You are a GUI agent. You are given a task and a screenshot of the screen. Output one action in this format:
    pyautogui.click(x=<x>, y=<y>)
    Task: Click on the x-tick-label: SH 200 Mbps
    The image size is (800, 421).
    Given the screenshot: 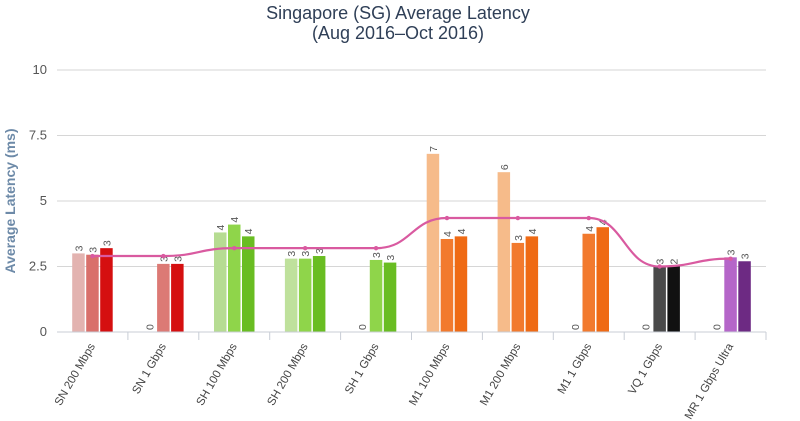 What is the action you would take?
    pyautogui.click(x=288, y=374)
    